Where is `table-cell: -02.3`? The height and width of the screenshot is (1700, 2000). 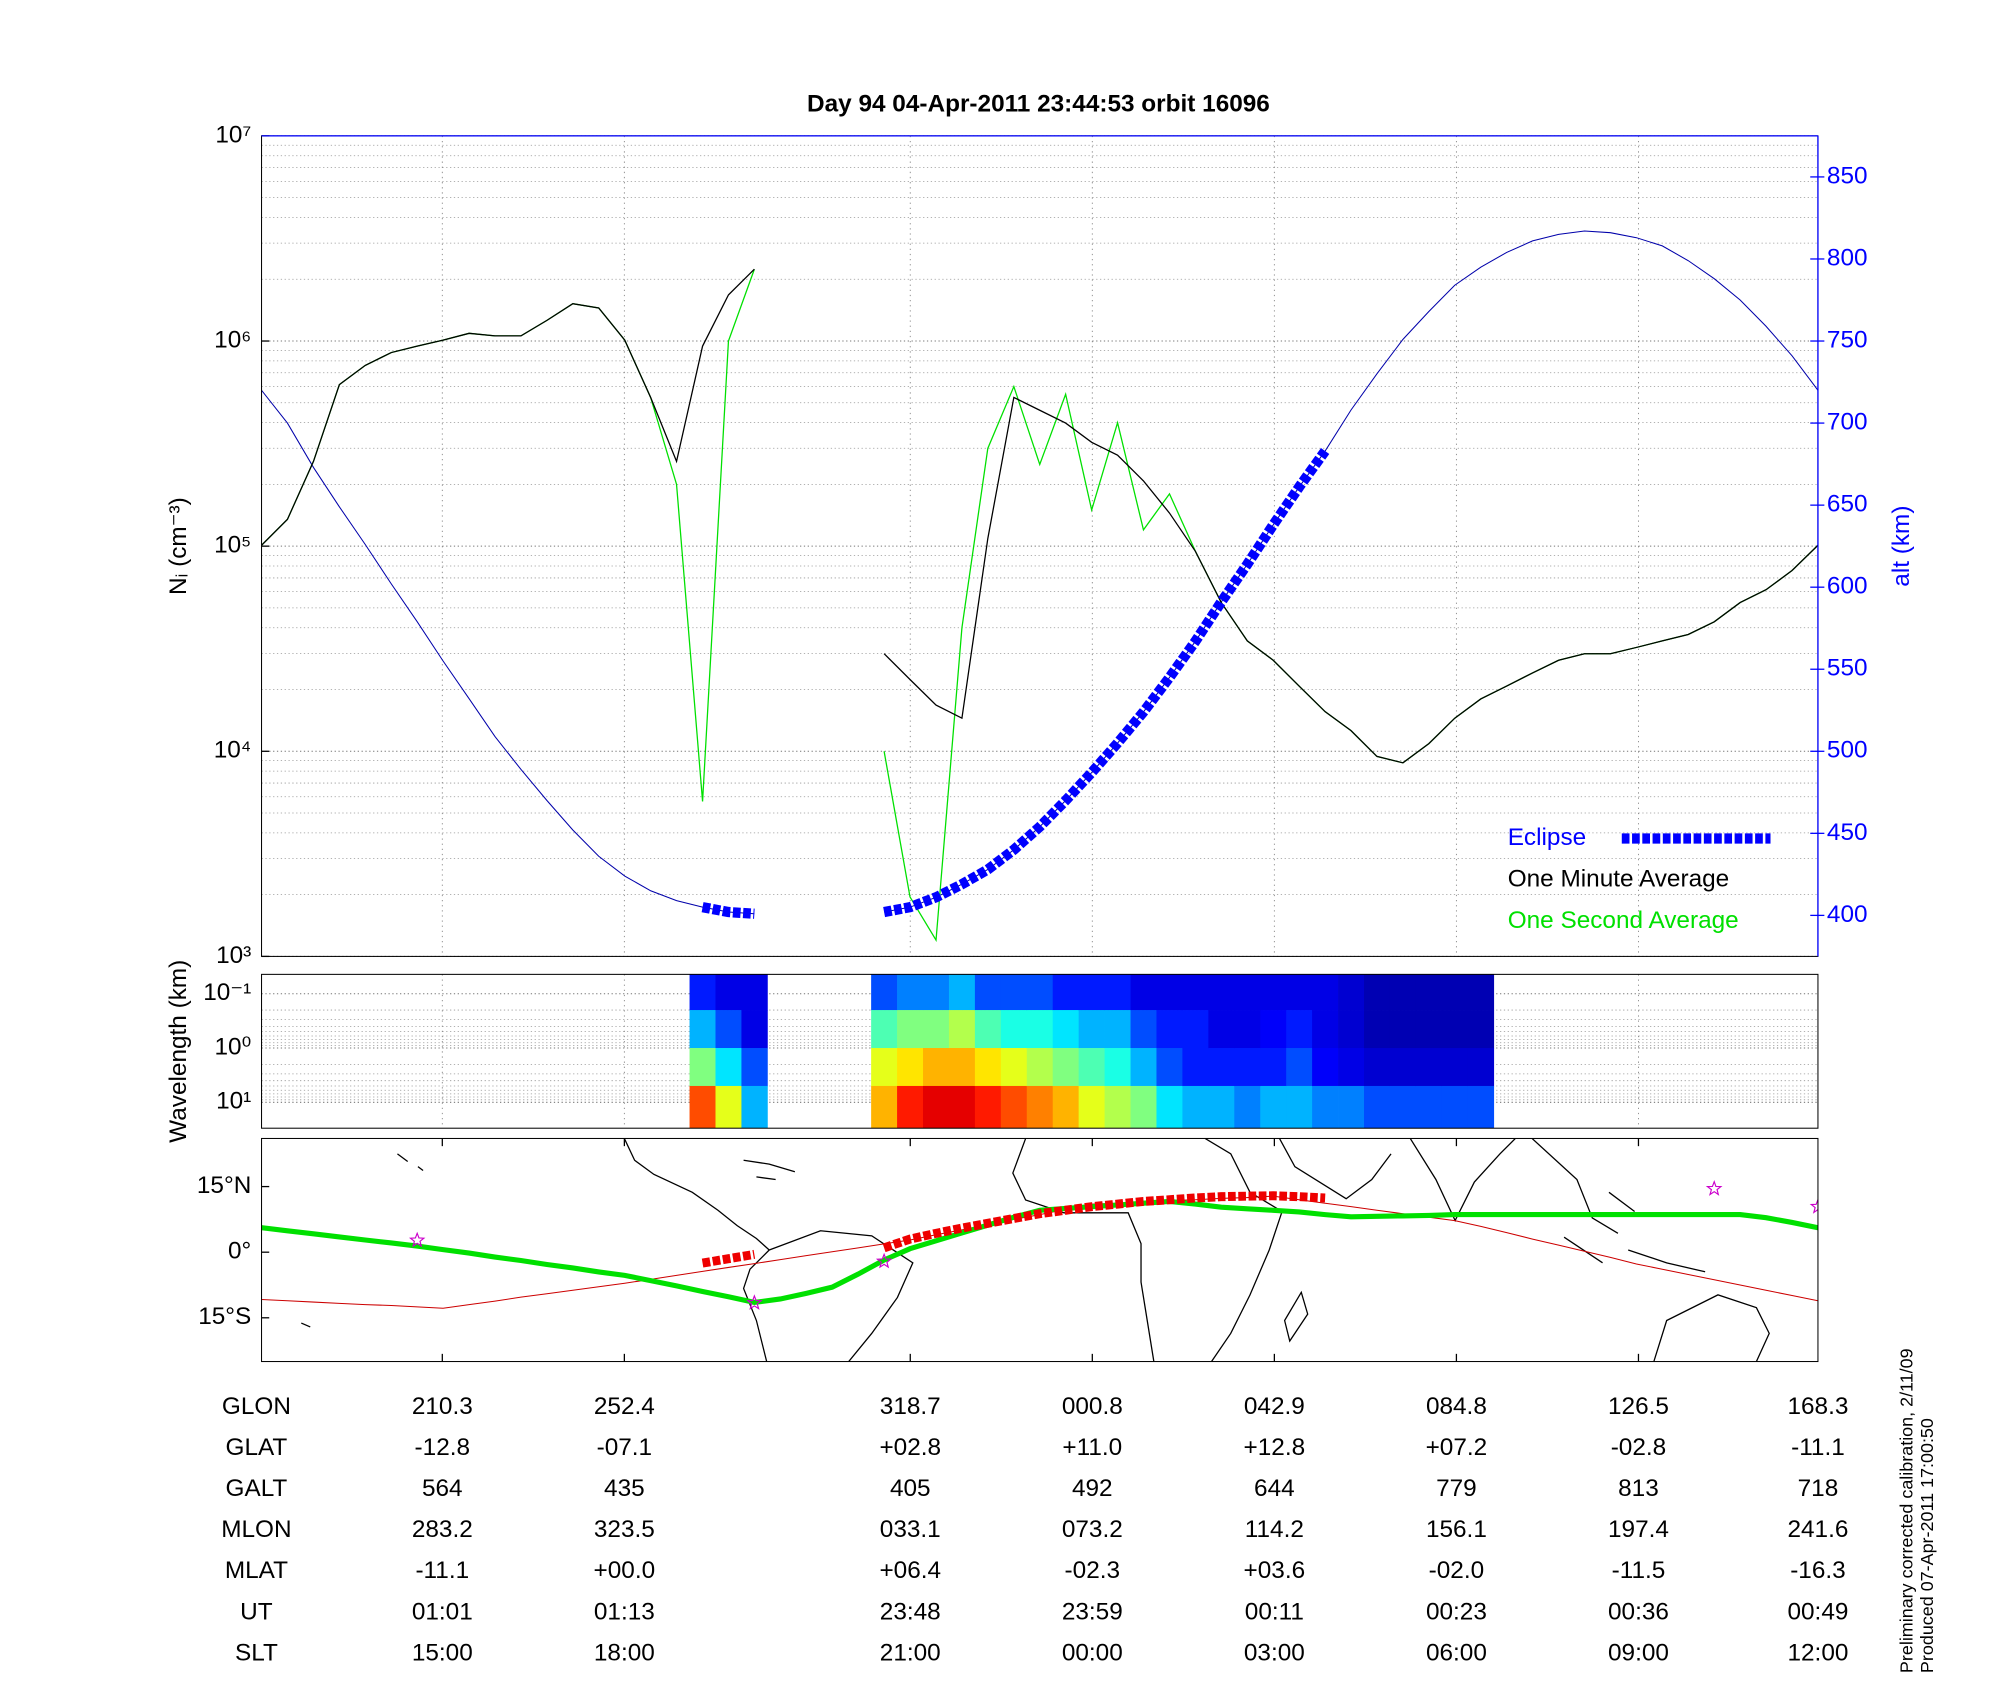
table-cell: -02.3 is located at coordinates (1093, 1570).